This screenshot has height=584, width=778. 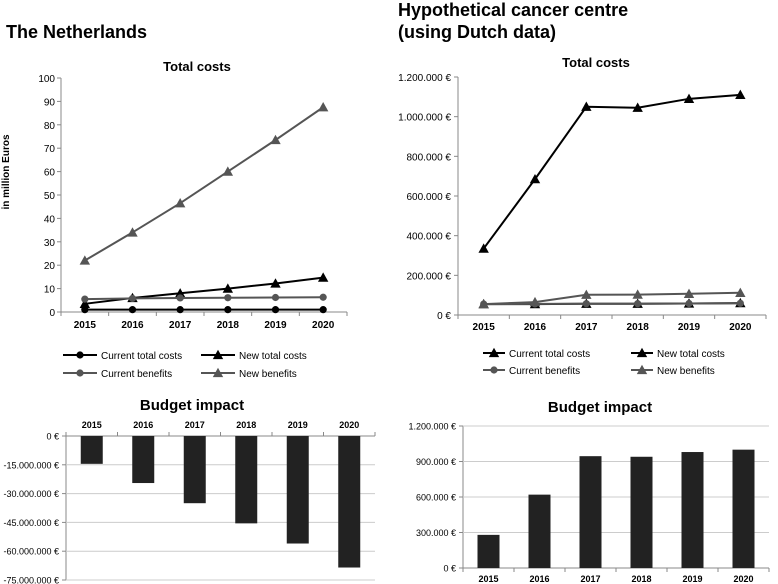 I want to click on chart-1-y-tick-label: 20, so click(x=50, y=266).